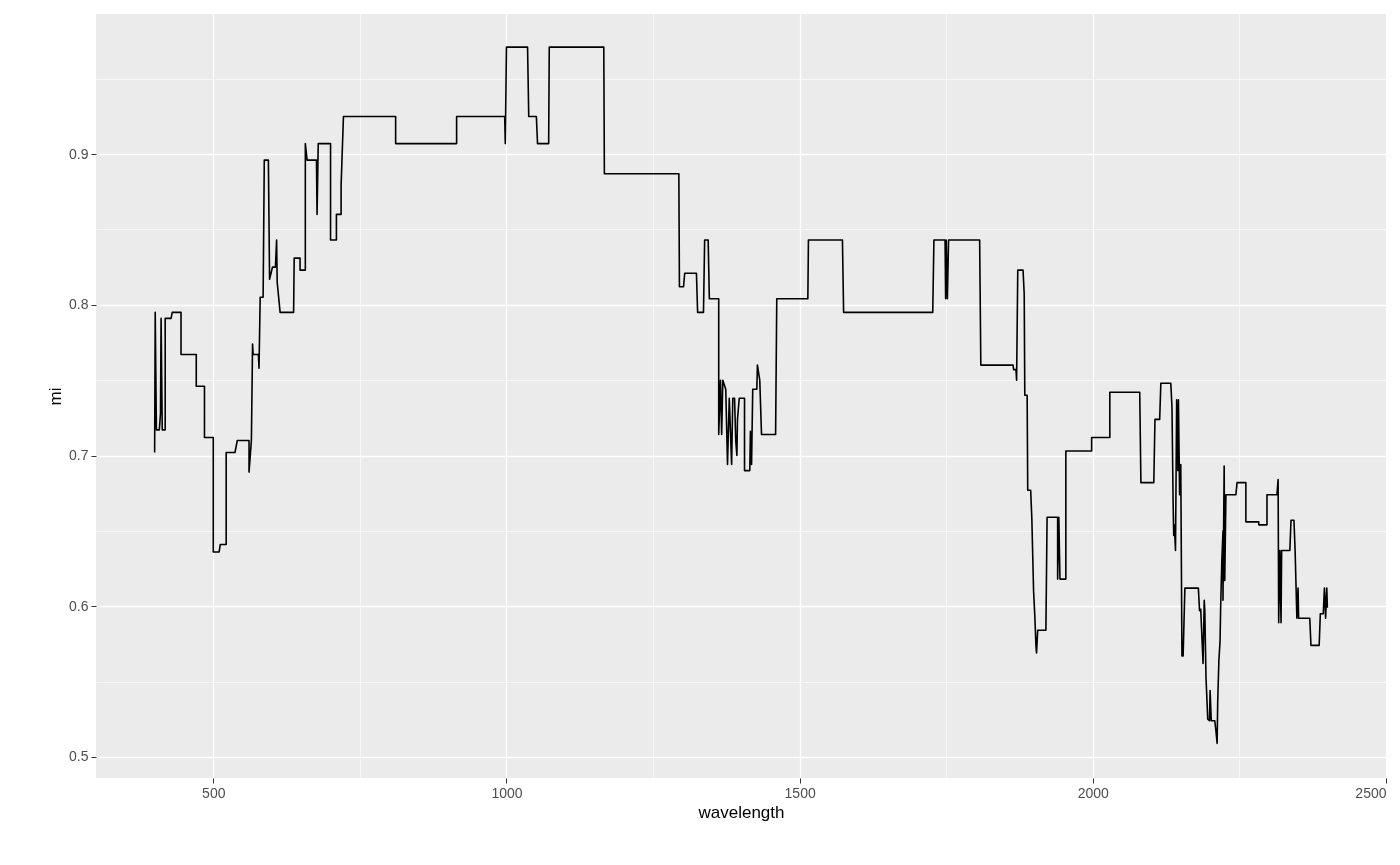 The image size is (1400, 865). I want to click on x-tick-label: 2000, so click(1093, 792).